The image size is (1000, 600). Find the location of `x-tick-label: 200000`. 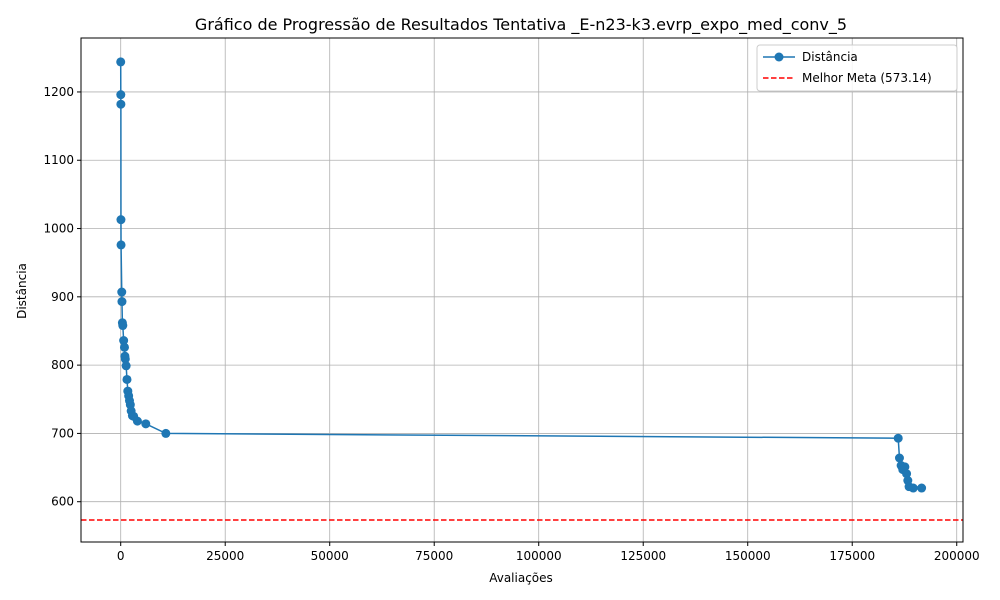

x-tick-label: 200000 is located at coordinates (957, 556).